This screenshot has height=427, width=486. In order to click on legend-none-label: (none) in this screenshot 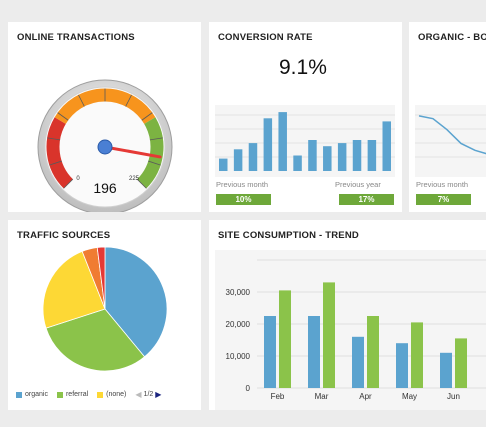, I will do `click(116, 394)`.